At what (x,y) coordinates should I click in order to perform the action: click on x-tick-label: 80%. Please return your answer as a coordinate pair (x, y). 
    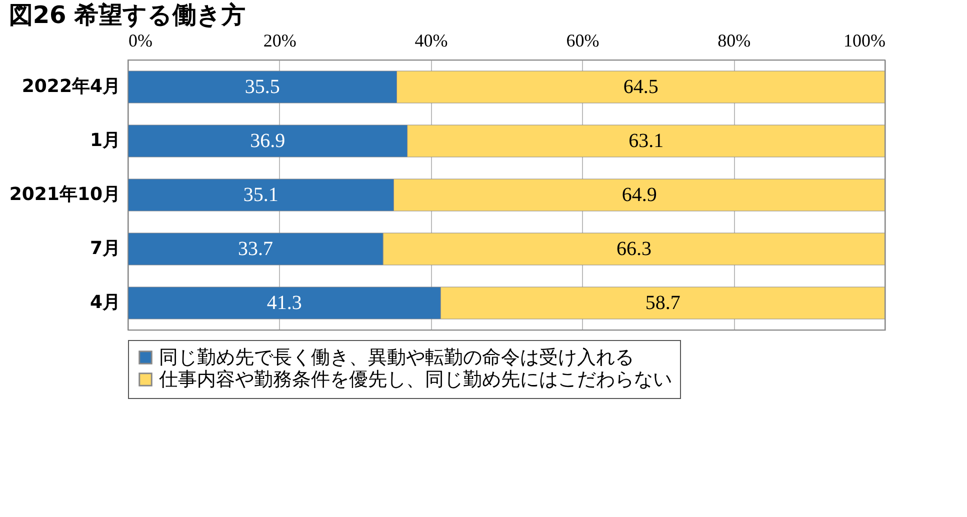
    Looking at the image, I should click on (734, 40).